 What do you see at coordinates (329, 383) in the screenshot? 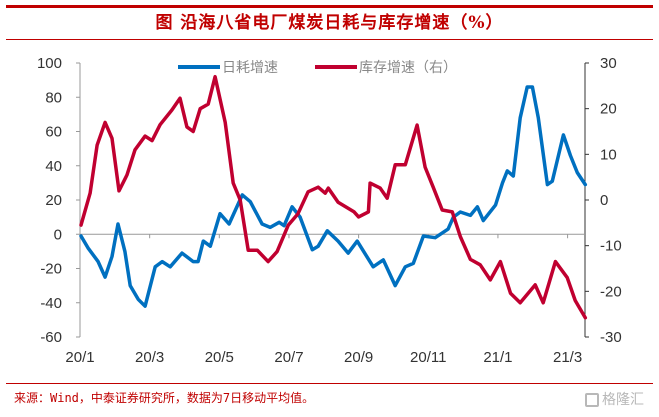
I see `footer-divider` at bounding box center [329, 383].